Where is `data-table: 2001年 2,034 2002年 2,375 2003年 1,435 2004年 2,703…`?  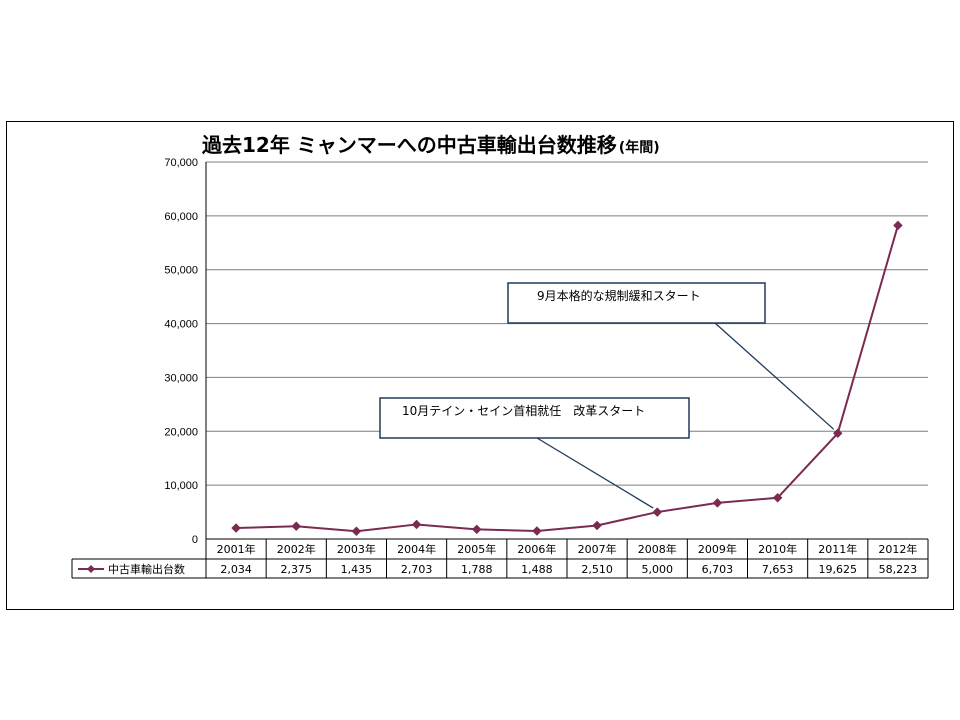
data-table: 2001年 2,034 2002年 2,375 2003年 1,435 2004年 2,703… is located at coordinates (500, 559).